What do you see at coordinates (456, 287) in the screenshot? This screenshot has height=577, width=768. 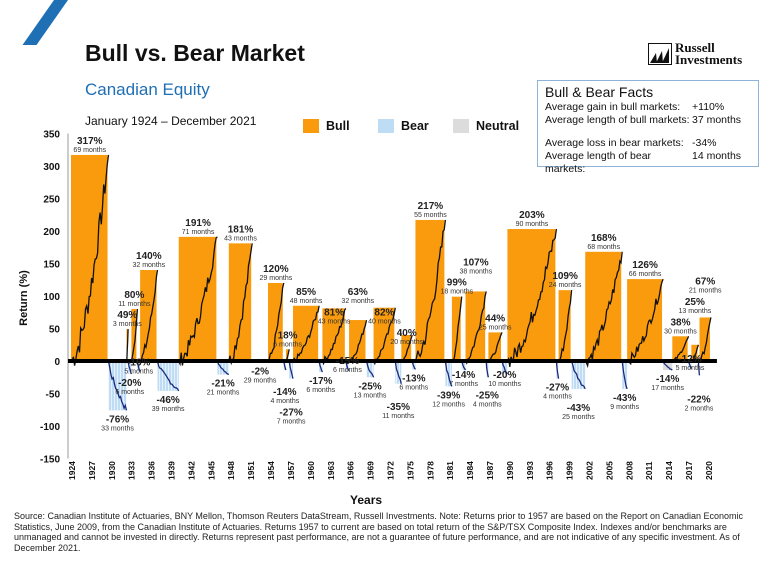 I see `segment-label-group: 99%18 months` at bounding box center [456, 287].